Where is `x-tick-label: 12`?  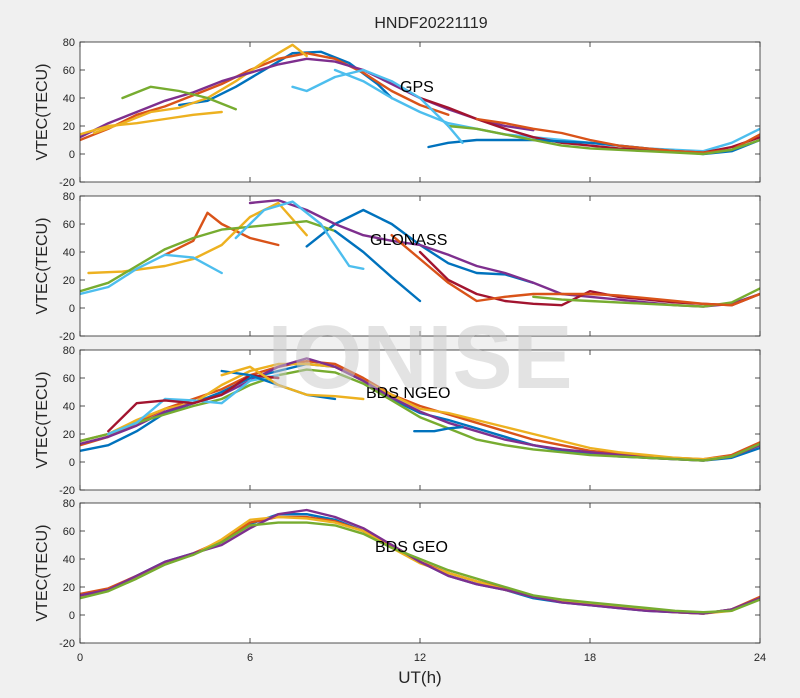 x-tick-label: 12 is located at coordinates (420, 658).